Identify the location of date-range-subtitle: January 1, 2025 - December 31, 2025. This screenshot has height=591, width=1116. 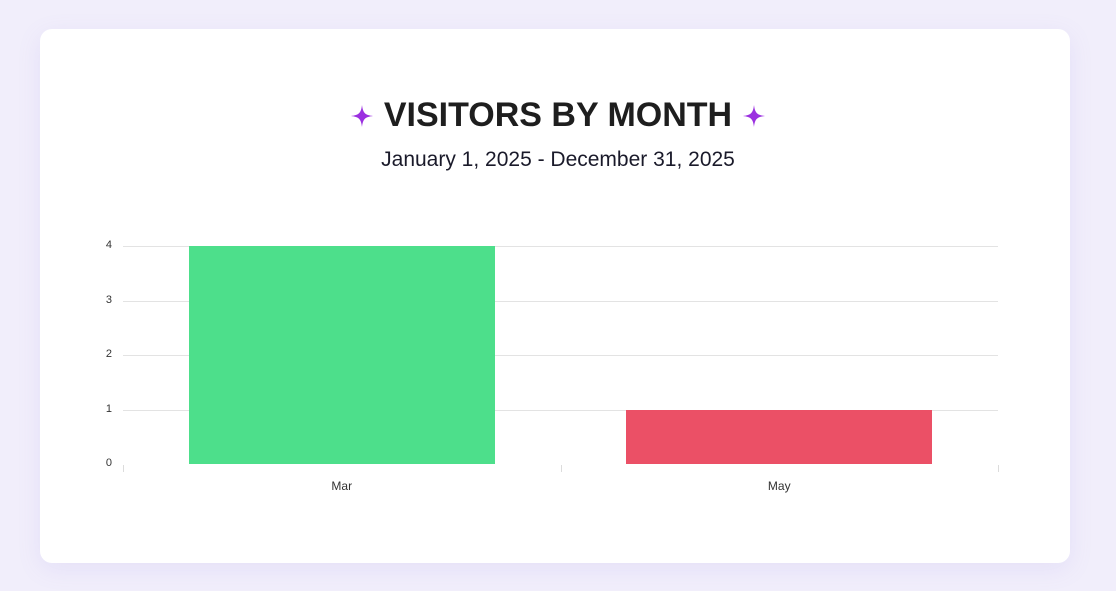
(558, 159).